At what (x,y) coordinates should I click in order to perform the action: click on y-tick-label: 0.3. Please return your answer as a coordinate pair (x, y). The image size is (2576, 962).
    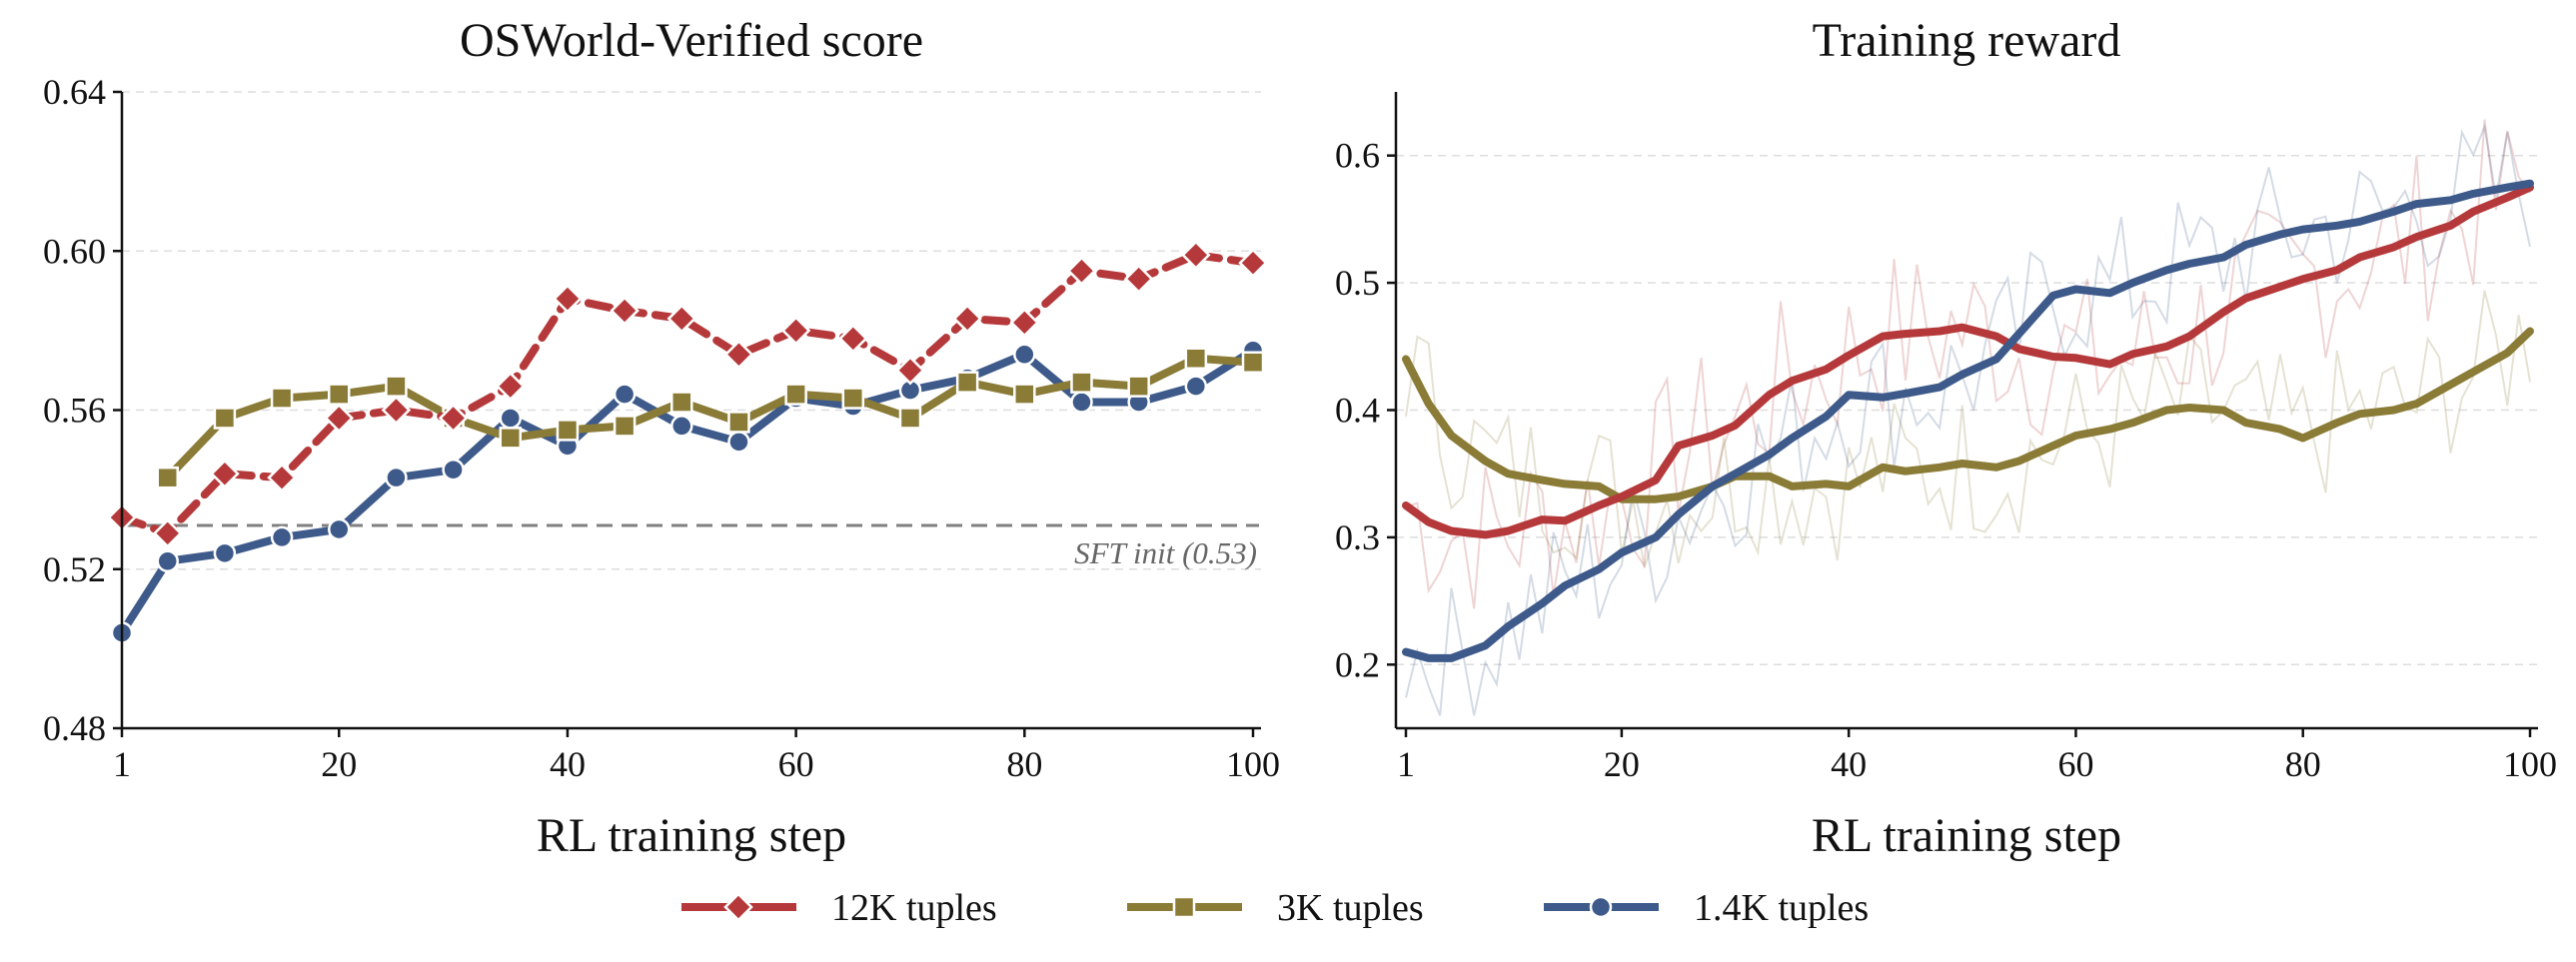
    Looking at the image, I should click on (1357, 537).